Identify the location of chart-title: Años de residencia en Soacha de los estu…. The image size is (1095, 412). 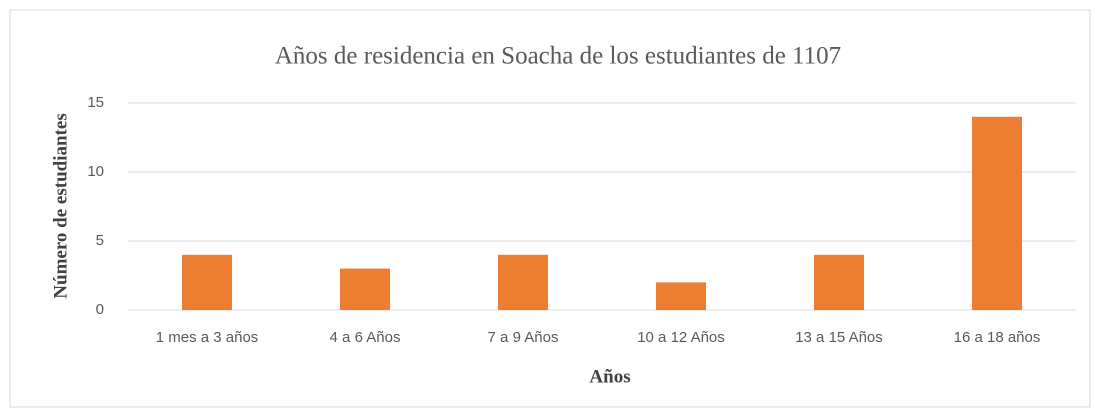
(558, 56).